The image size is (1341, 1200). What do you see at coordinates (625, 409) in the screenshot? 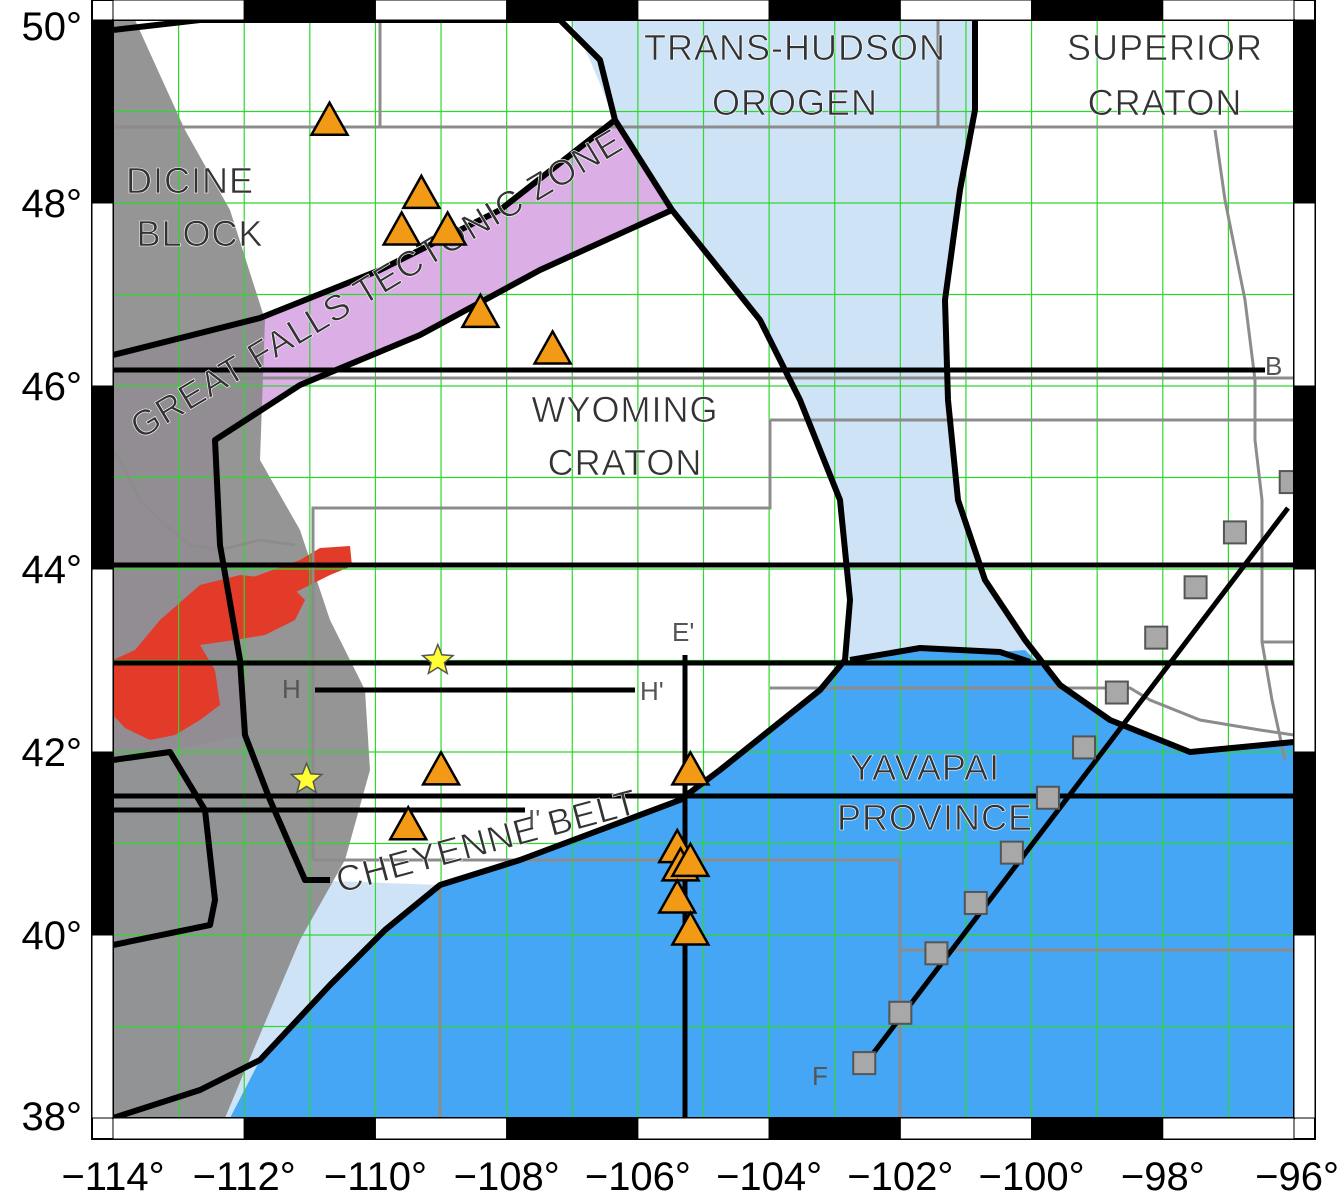
I see `wyoming-label: WYOMING` at bounding box center [625, 409].